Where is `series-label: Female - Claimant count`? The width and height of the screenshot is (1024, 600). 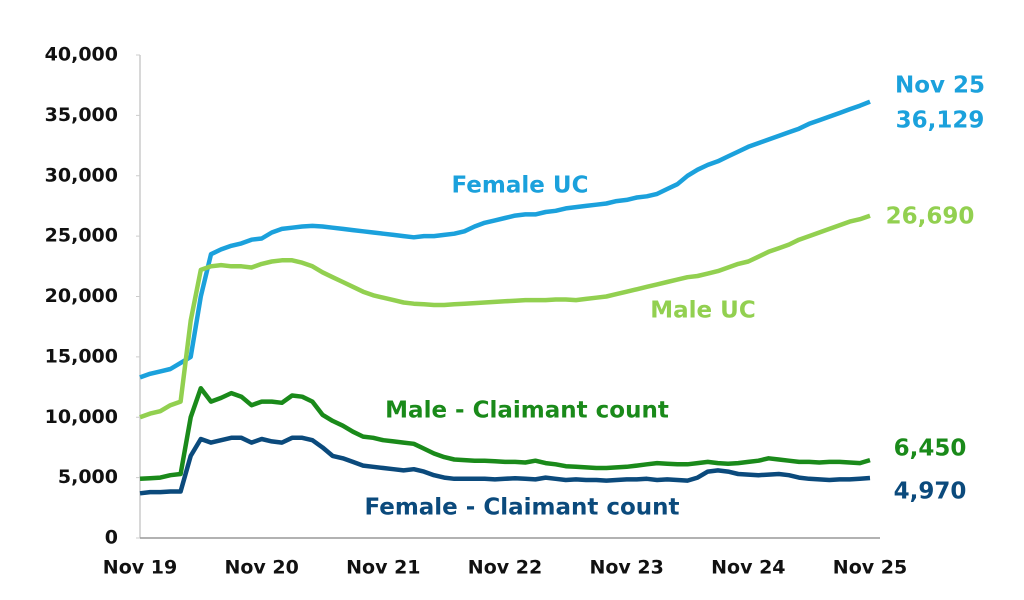 series-label: Female - Claimant count is located at coordinates (521, 508).